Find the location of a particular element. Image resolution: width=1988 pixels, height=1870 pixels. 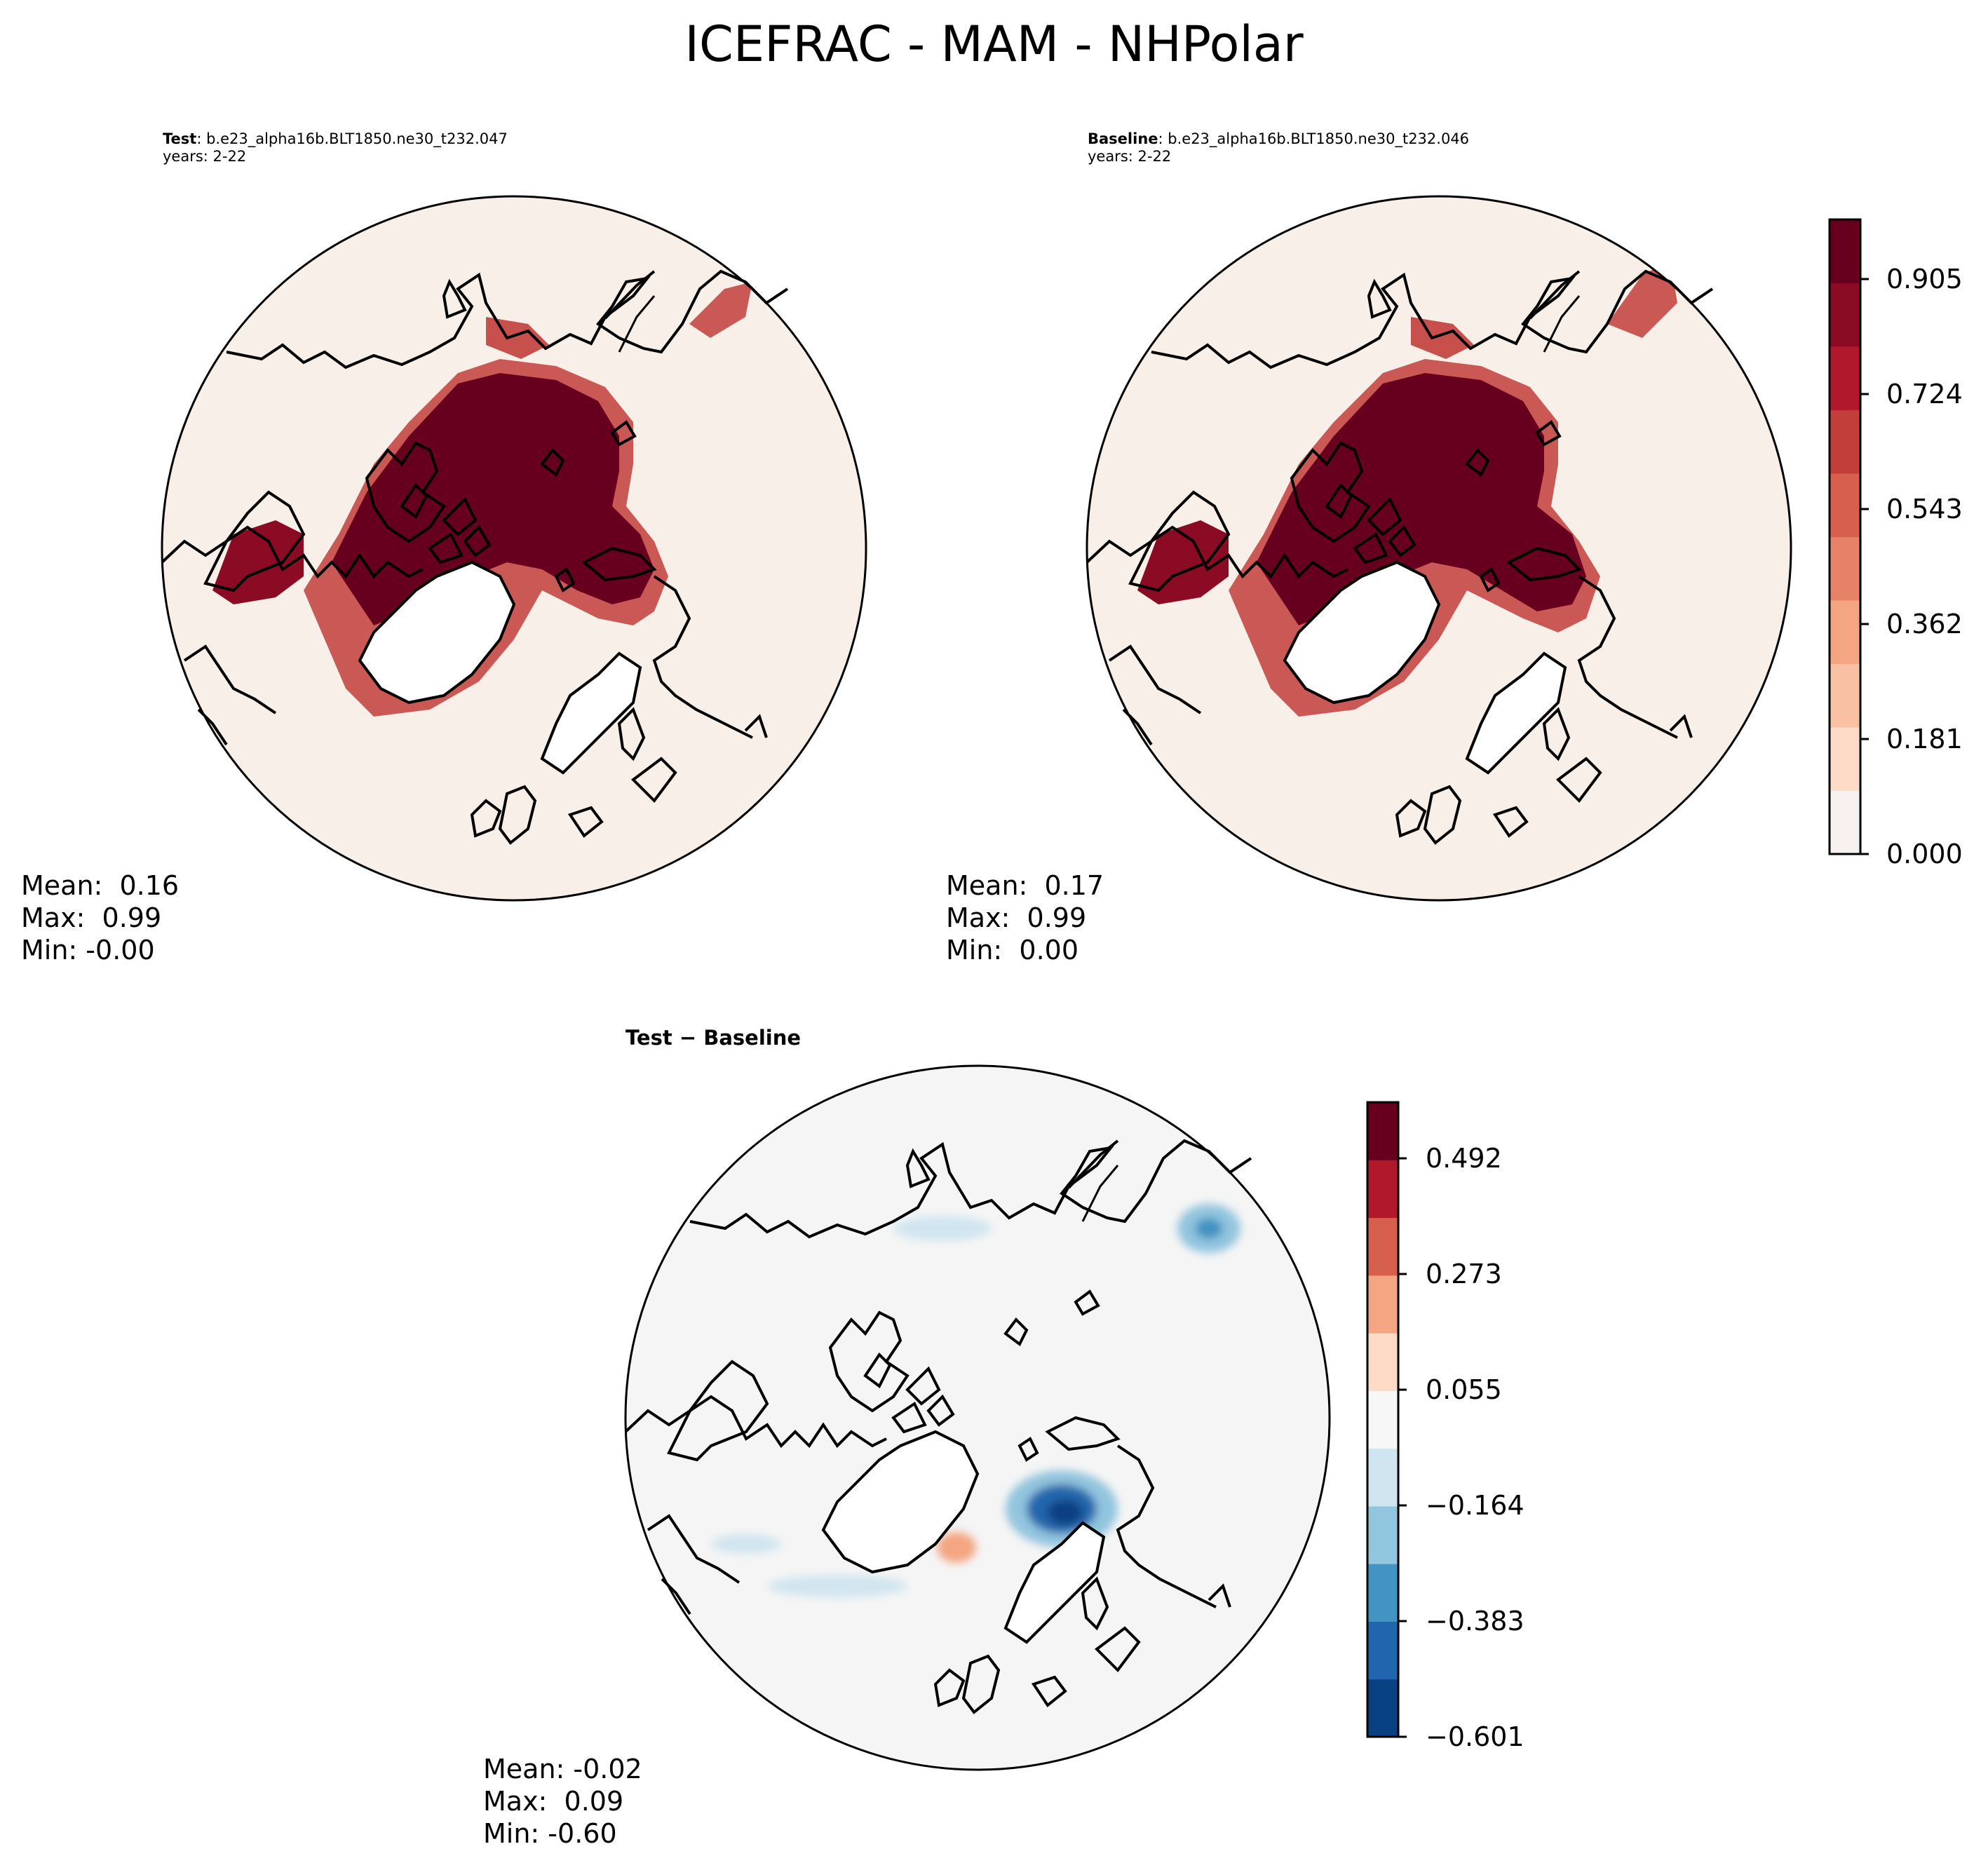

test-hudson-ice is located at coordinates (258, 562).